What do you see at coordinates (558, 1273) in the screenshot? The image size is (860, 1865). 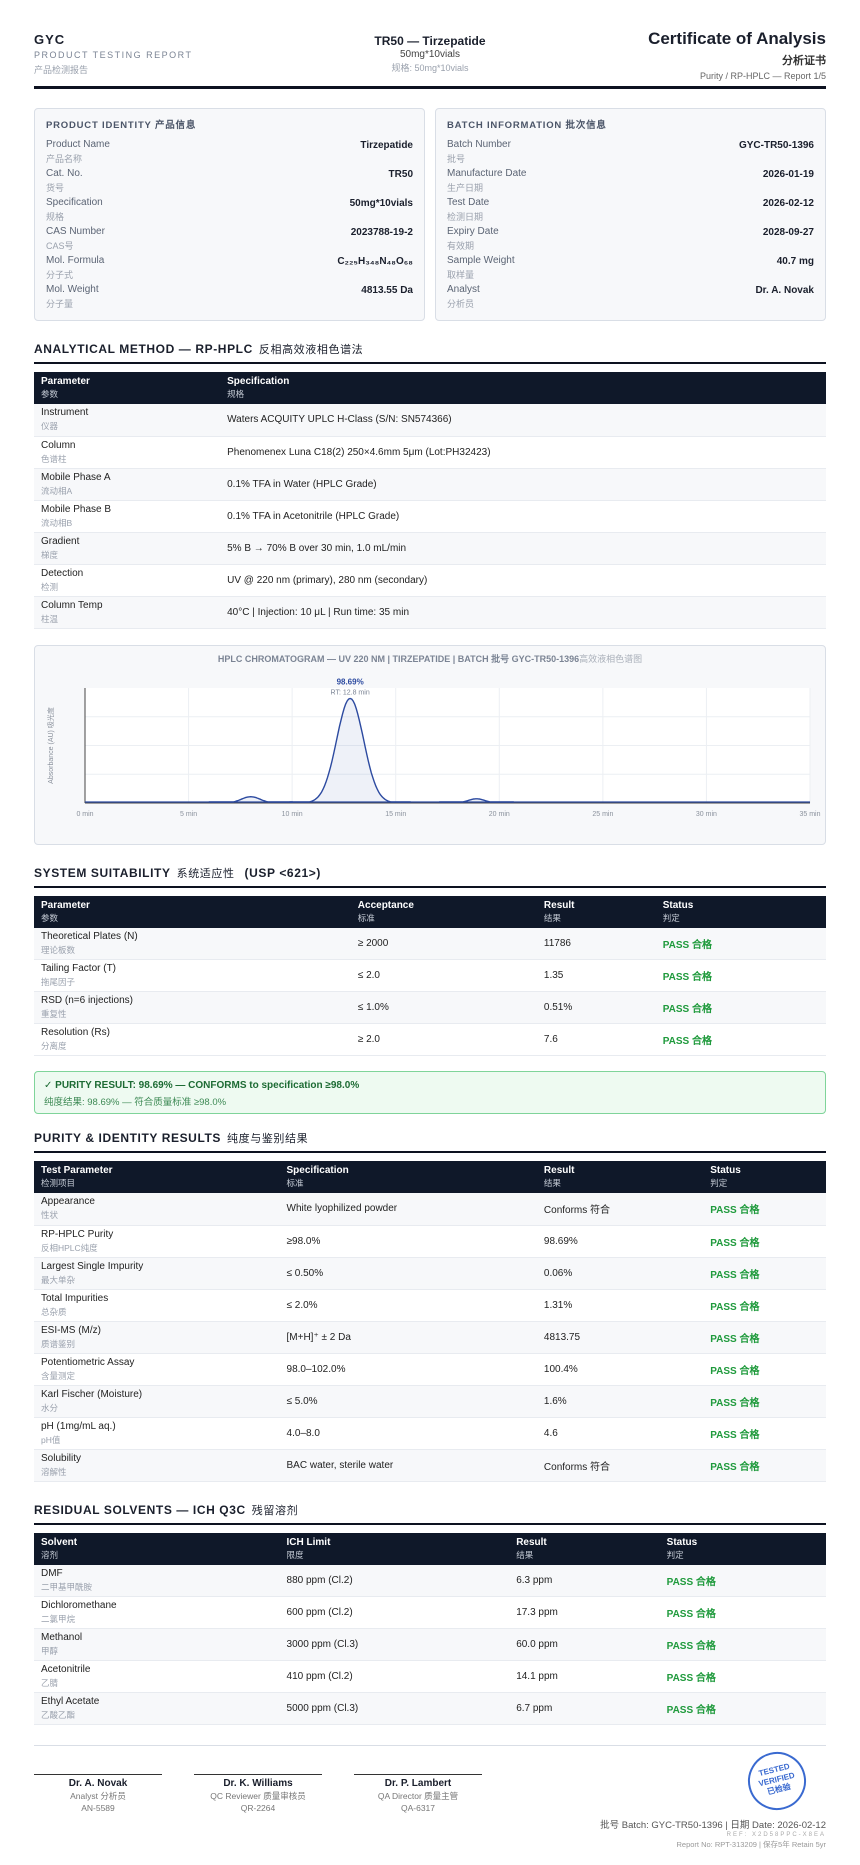 I see `cell-text: 0.06%` at bounding box center [558, 1273].